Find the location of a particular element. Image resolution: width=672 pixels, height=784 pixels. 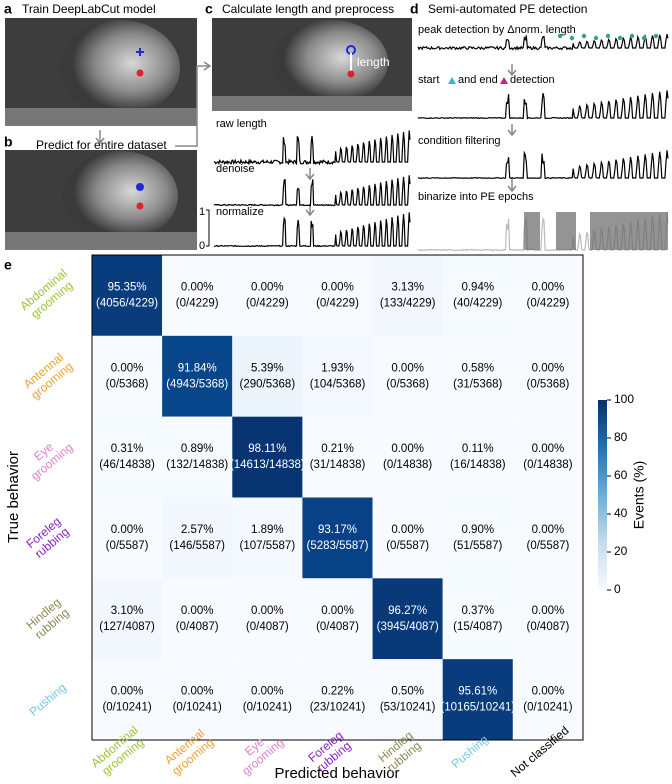

cell-value: 93.17% is located at coordinates (337, 530).